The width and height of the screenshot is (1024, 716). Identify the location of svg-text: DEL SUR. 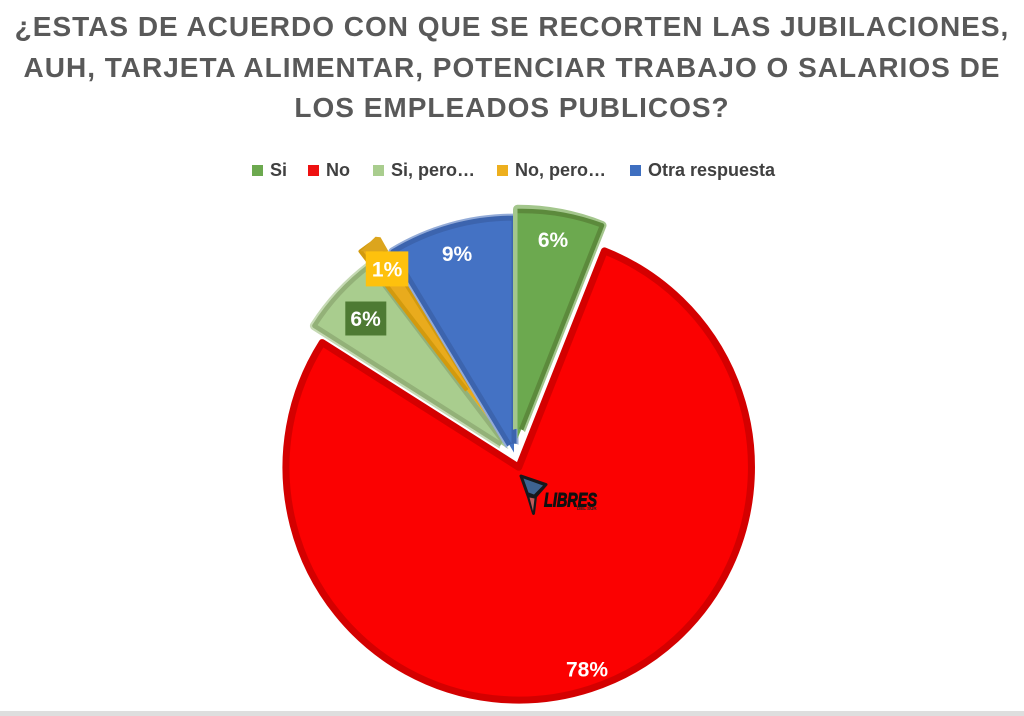
(587, 508).